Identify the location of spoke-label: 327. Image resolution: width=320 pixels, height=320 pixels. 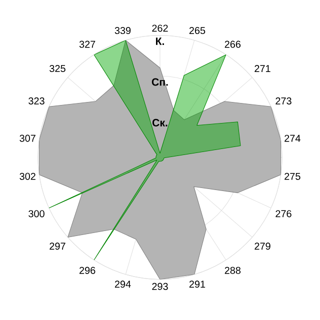
(87, 44).